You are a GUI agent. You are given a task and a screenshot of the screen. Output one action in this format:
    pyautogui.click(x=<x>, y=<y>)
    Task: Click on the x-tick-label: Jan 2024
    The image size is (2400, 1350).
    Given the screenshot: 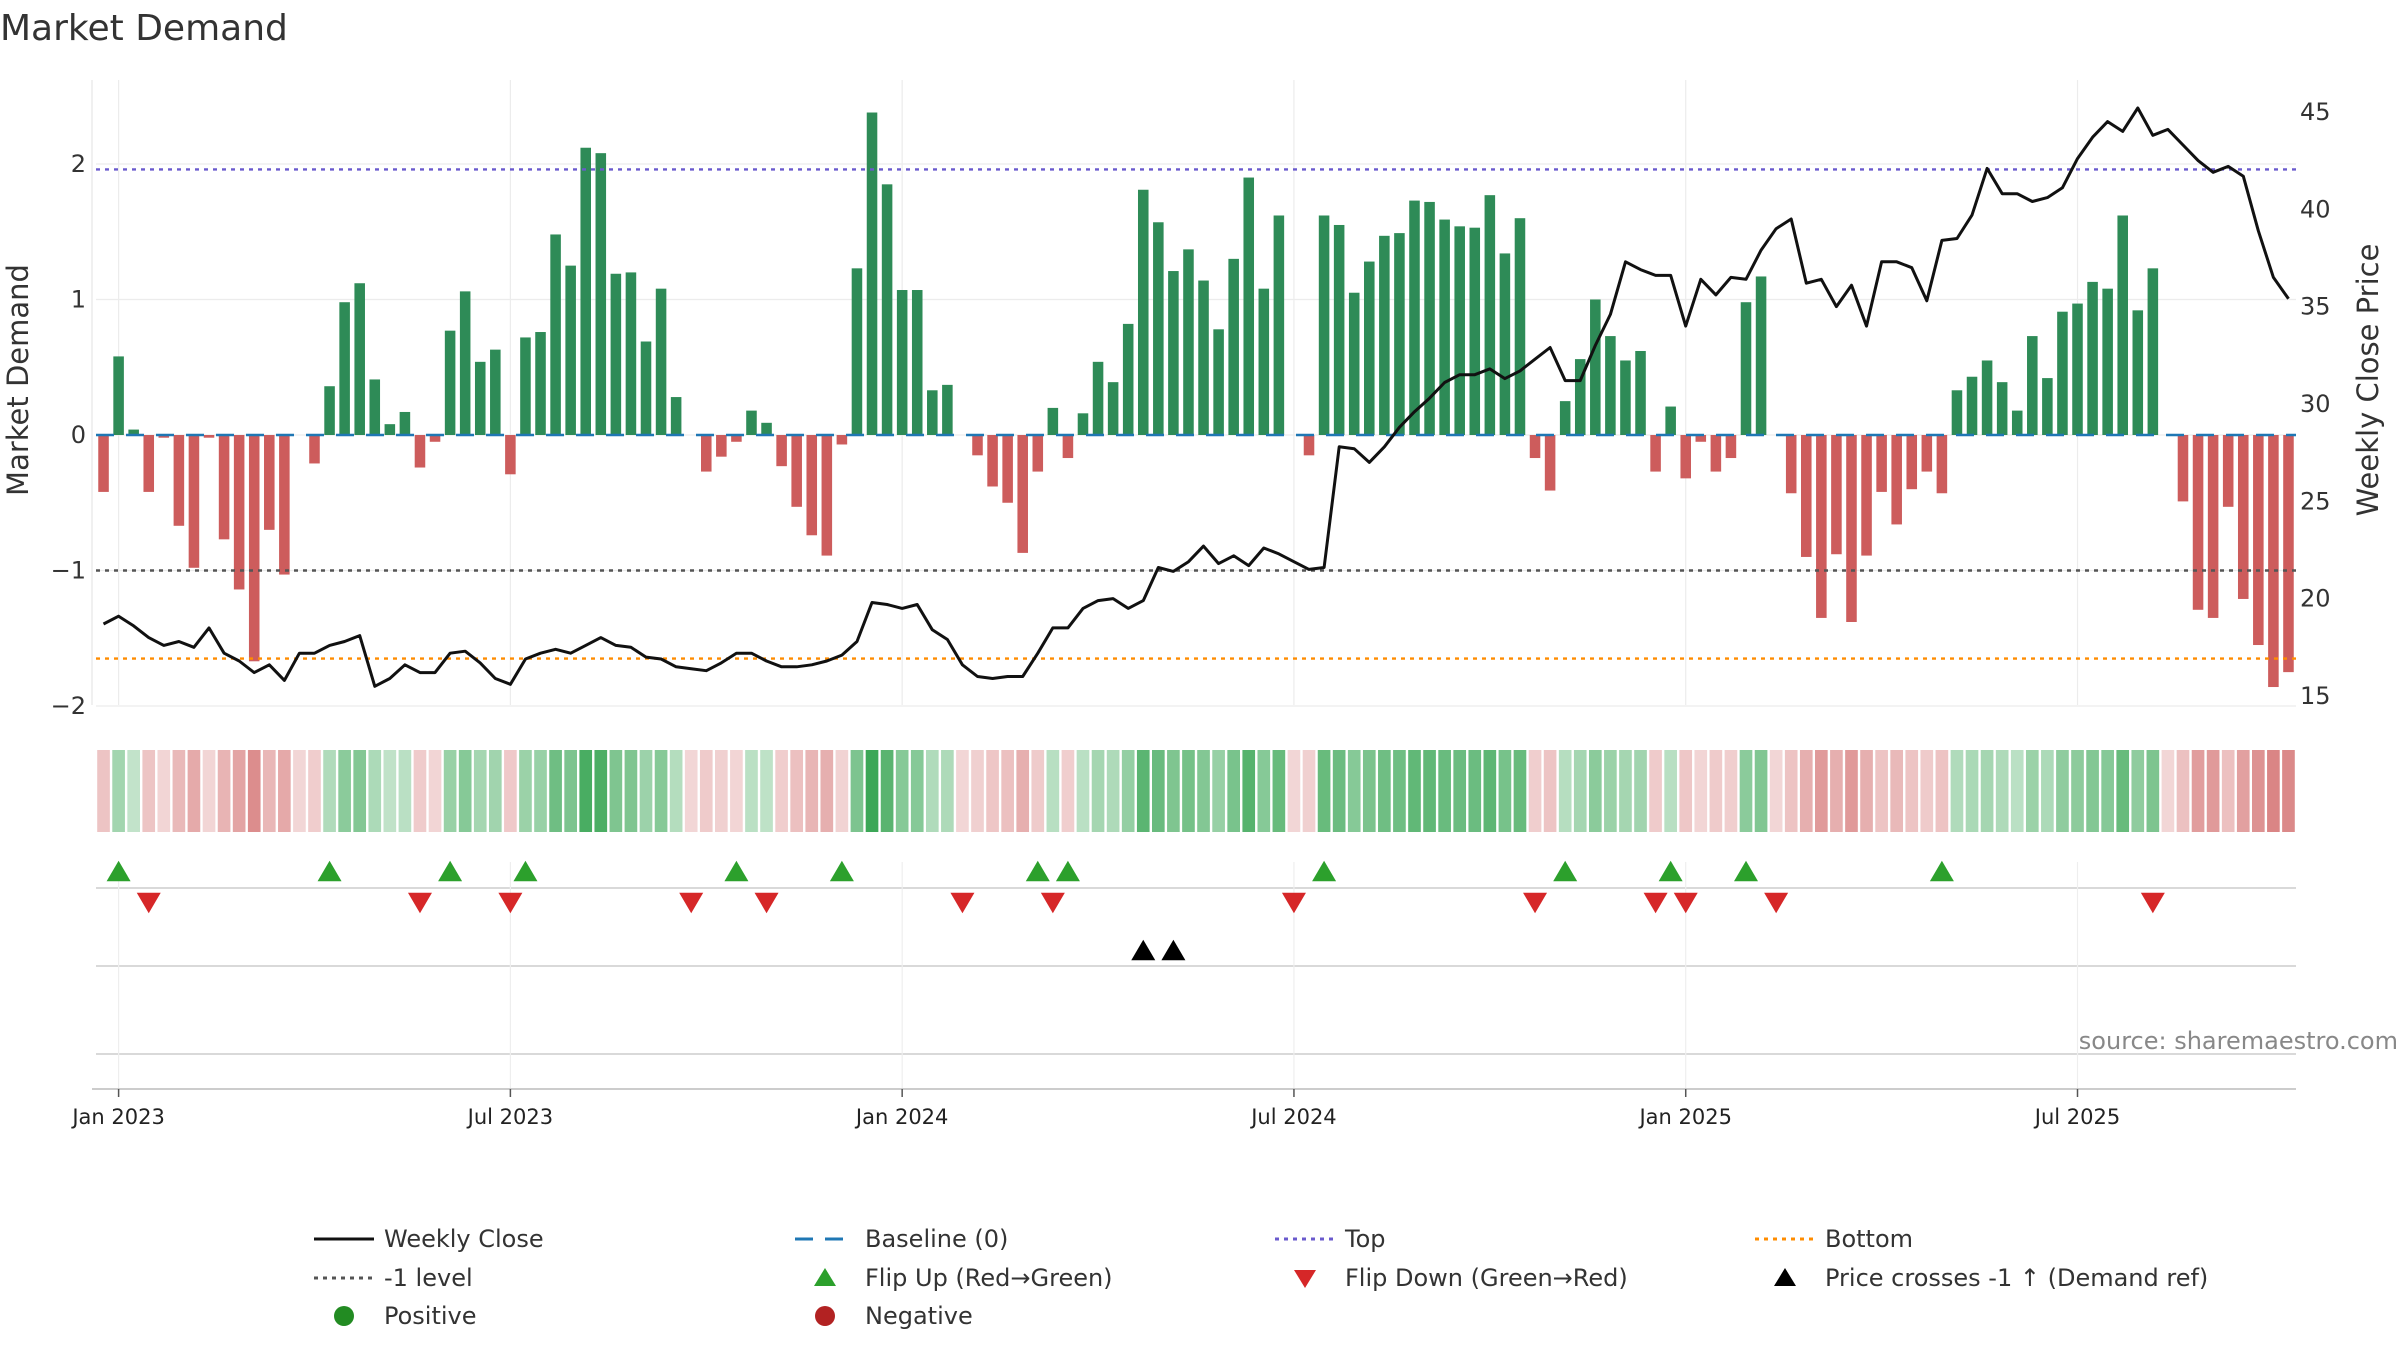 What is the action you would take?
    pyautogui.click(x=901, y=1117)
    